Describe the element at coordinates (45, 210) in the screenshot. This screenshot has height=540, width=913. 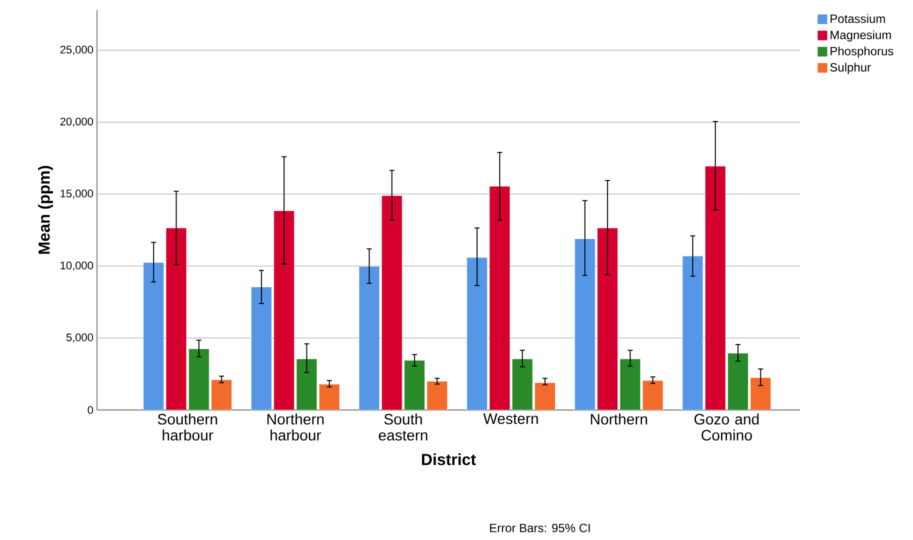
I see `y-axis-title: Mean (ppm)` at that location.